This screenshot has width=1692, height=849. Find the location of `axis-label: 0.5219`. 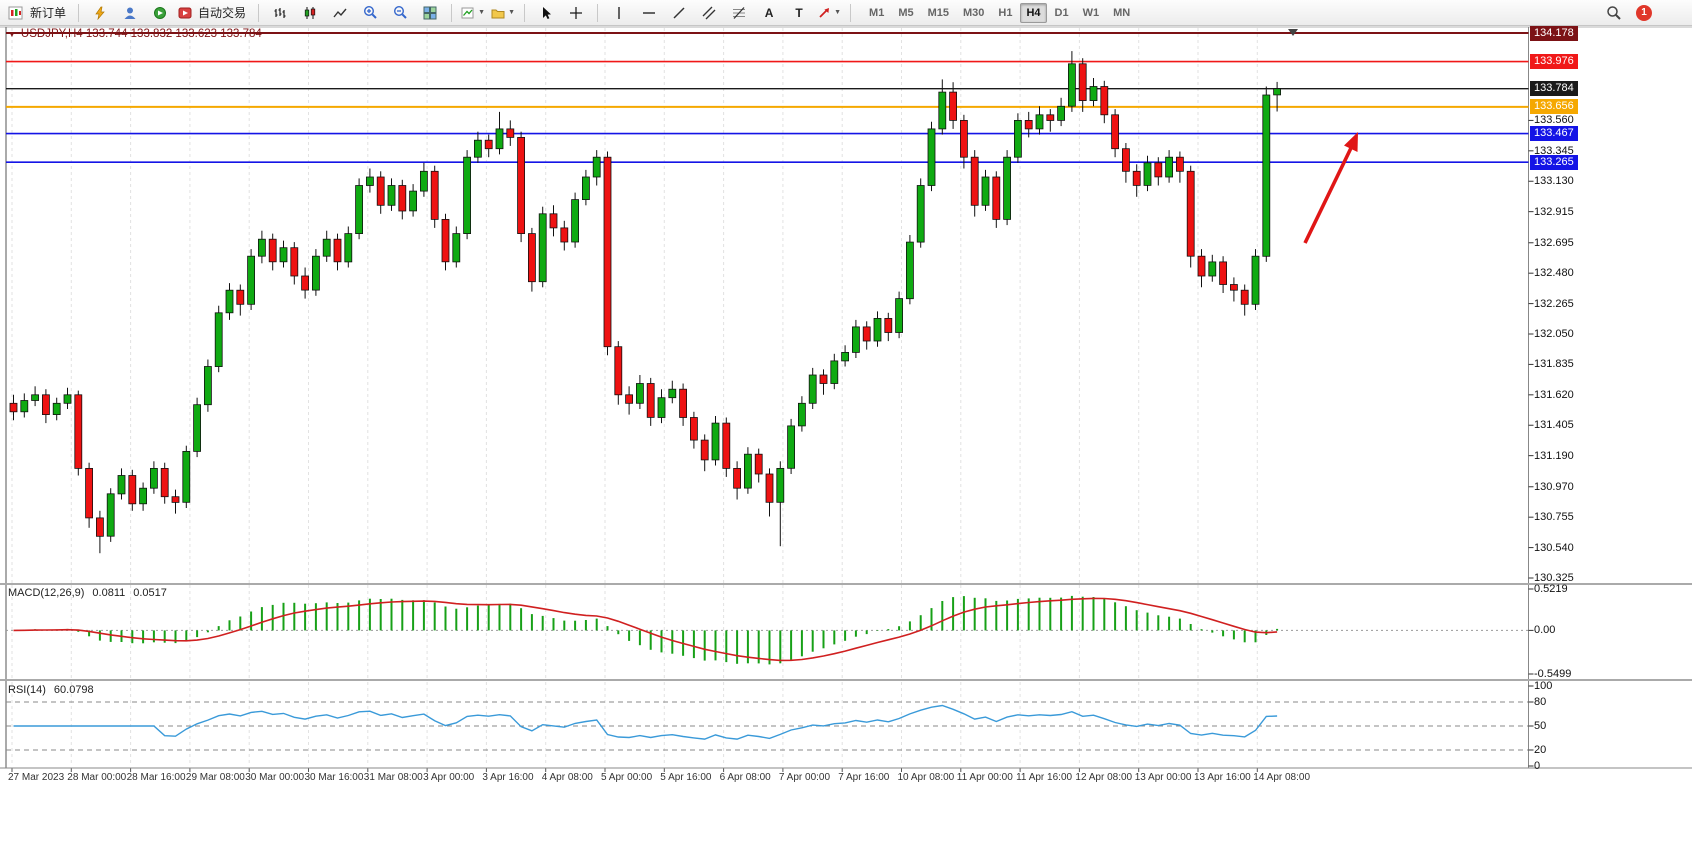

axis-label: 0.5219 is located at coordinates (1551, 589).